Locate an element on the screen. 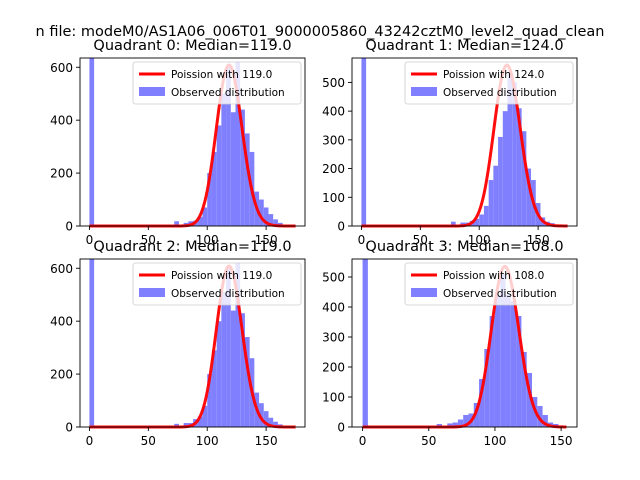 This screenshot has height=480, width=640. y-tick-label: 500 is located at coordinates (333, 83).